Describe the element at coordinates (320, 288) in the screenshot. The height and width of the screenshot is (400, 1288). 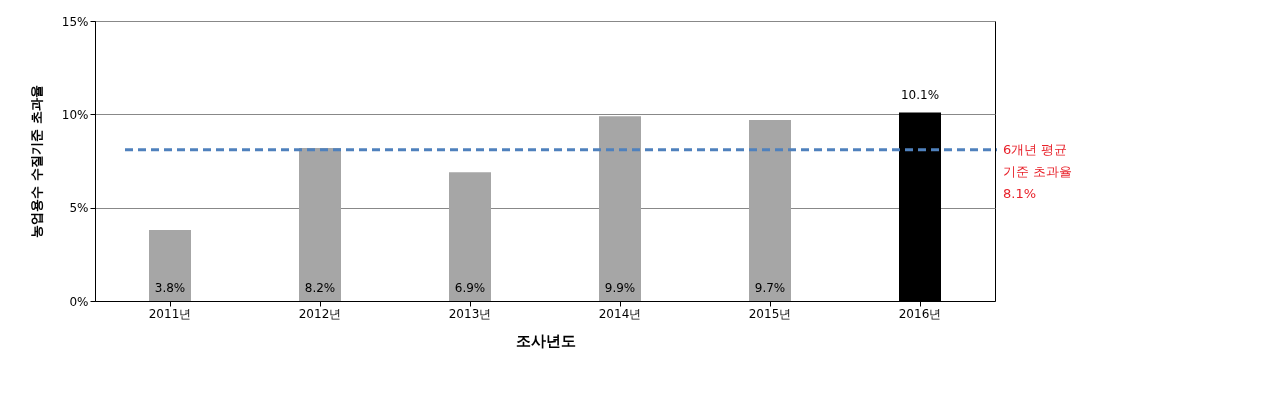
I see `data-label: 8.2%` at that location.